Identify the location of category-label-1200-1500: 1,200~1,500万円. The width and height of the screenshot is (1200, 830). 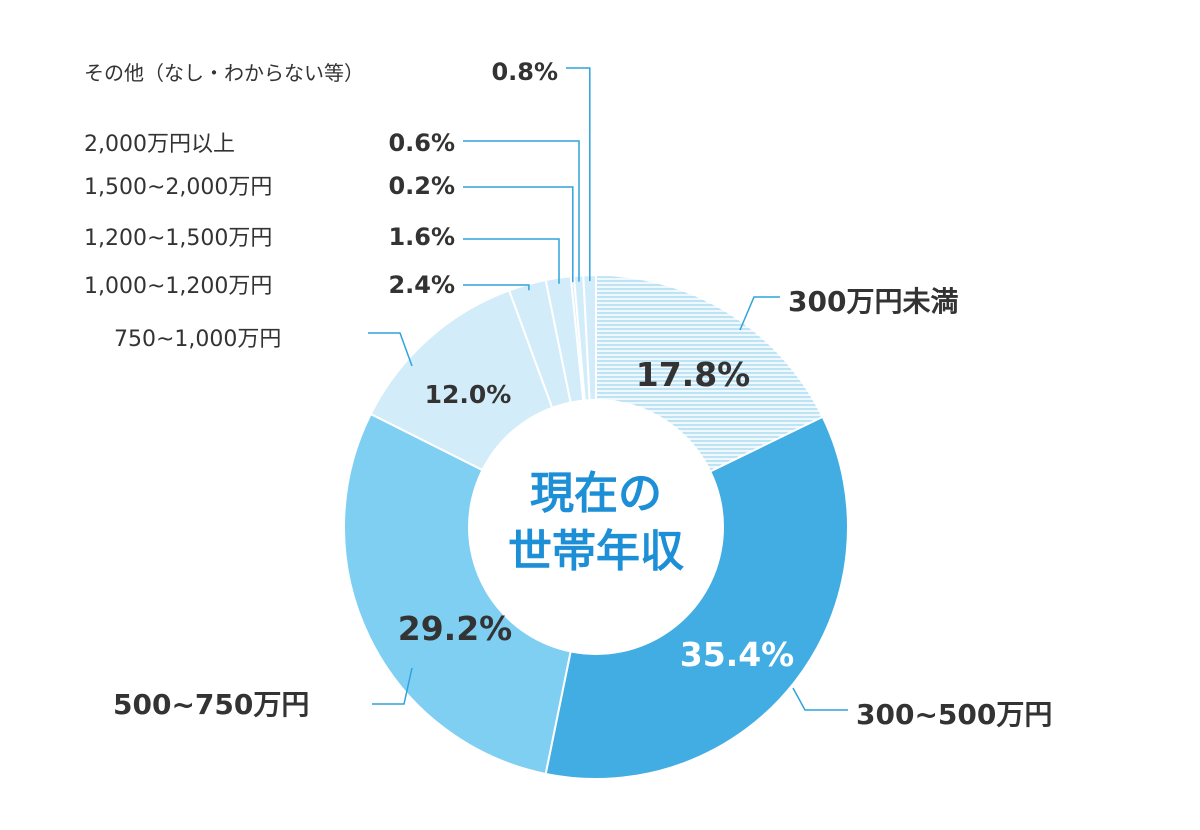
(178, 238).